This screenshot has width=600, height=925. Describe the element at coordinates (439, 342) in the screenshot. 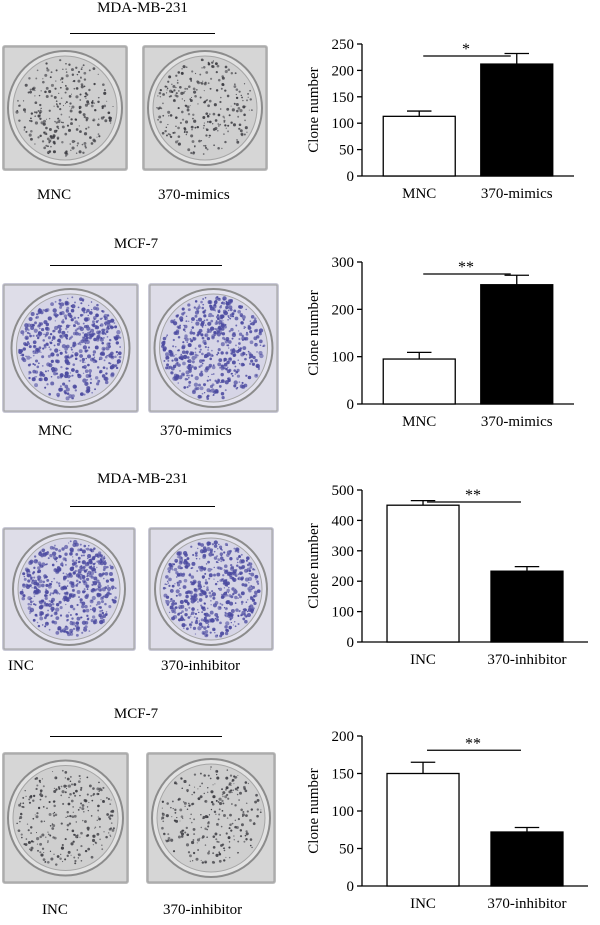

I see `bar-chart: 0 100 200 300 Clone number MNC 370-mimics **` at that location.